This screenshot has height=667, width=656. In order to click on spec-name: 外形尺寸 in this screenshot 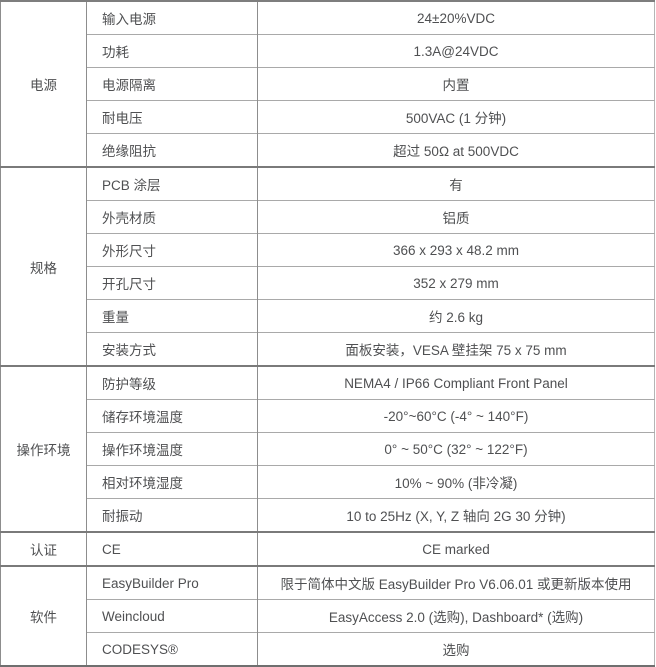, I will do `click(172, 250)`.